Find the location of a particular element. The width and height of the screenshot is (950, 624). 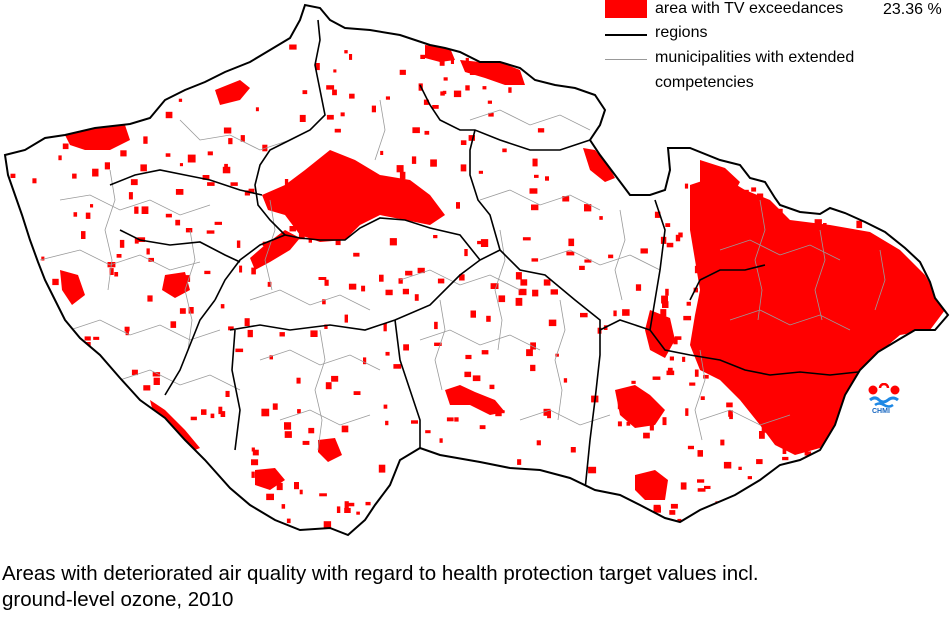

exceedance-area-brno is located at coordinates (640, 406).